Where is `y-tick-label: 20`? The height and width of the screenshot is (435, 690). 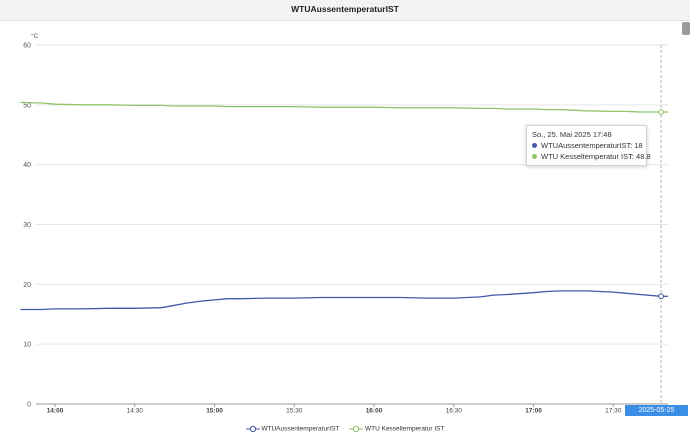
y-tick-label: 20 is located at coordinates (27, 285).